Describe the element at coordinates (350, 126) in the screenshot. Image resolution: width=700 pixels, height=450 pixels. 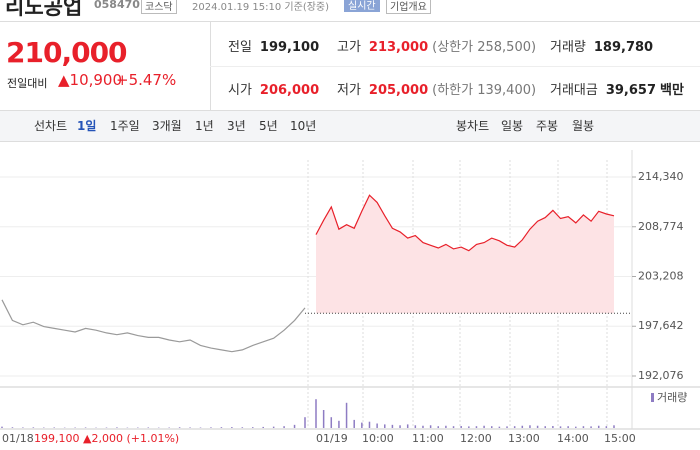
I see `tab-bar` at that location.